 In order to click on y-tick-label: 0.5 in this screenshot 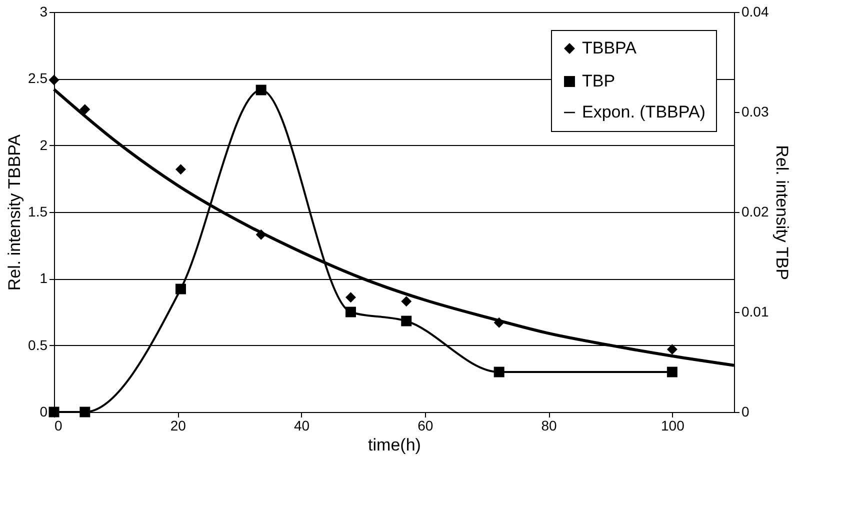, I will do `click(38, 344)`.